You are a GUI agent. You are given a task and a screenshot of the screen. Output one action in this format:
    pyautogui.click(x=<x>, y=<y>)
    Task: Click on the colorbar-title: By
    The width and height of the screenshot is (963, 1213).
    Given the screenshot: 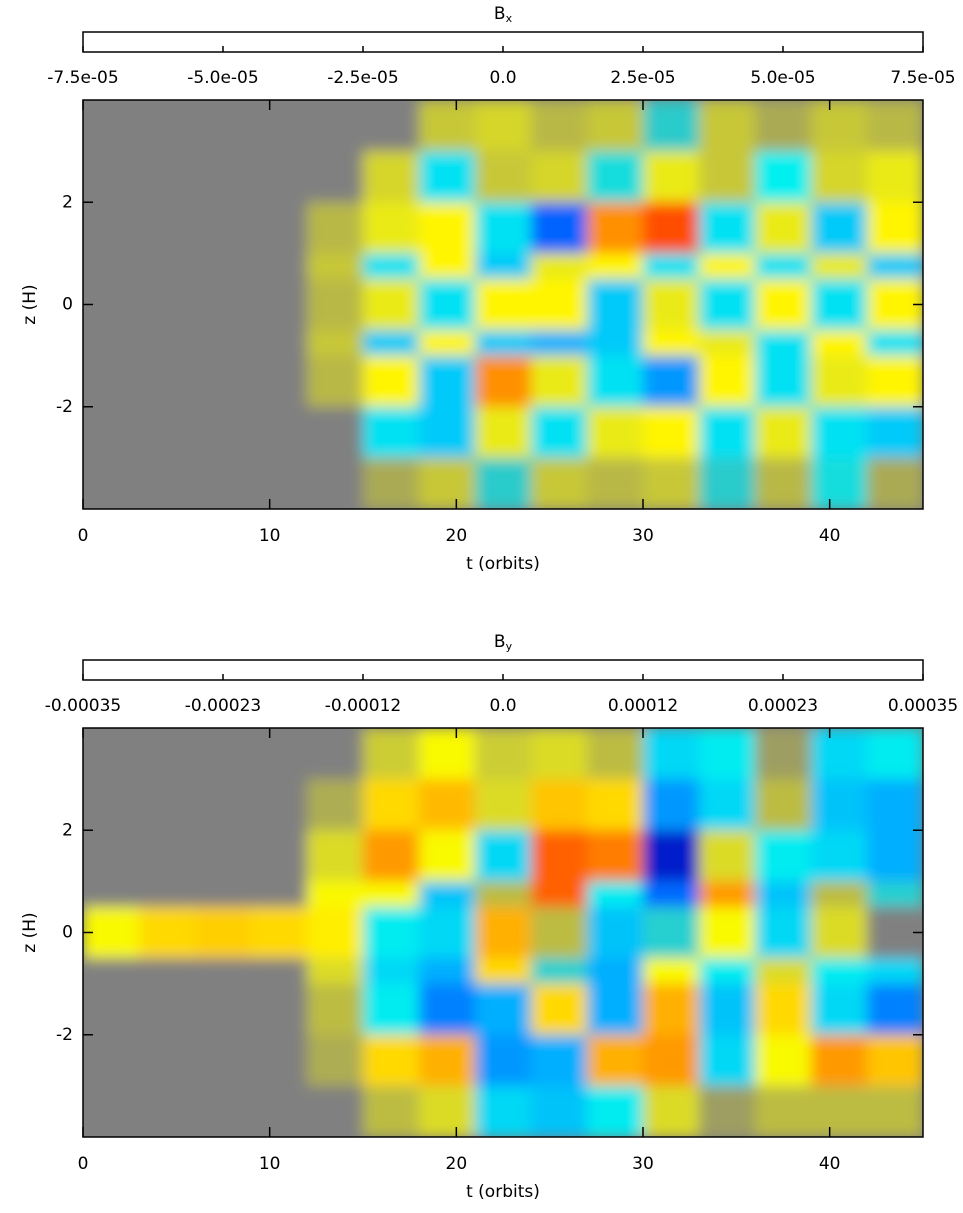 What is the action you would take?
    pyautogui.click(x=503, y=642)
    